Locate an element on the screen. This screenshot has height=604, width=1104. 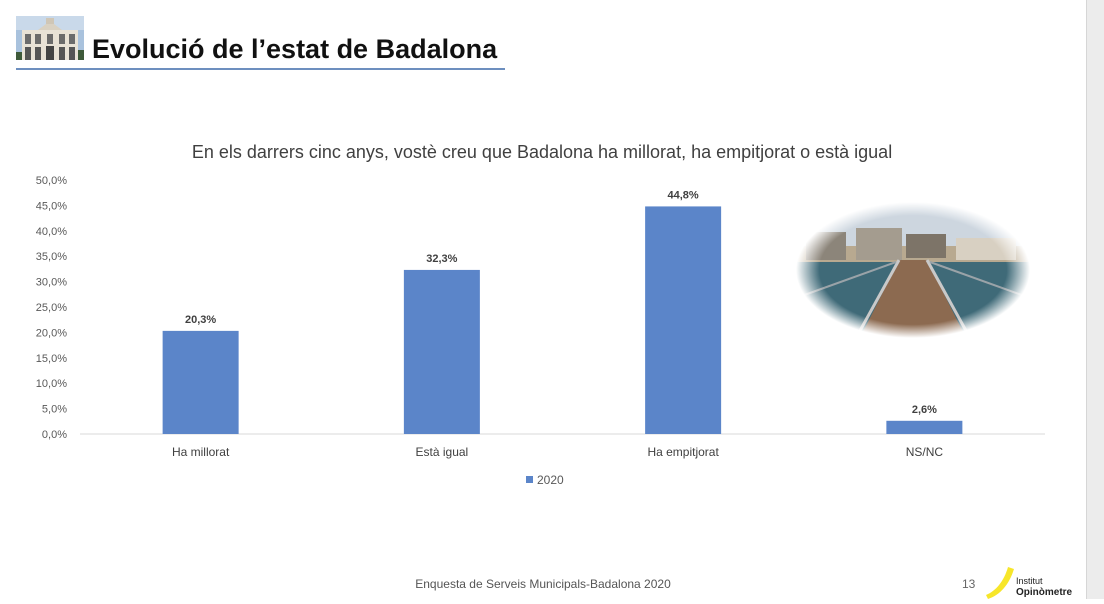
page-title: Evolució de l’estat de Badalona is located at coordinates (295, 49).